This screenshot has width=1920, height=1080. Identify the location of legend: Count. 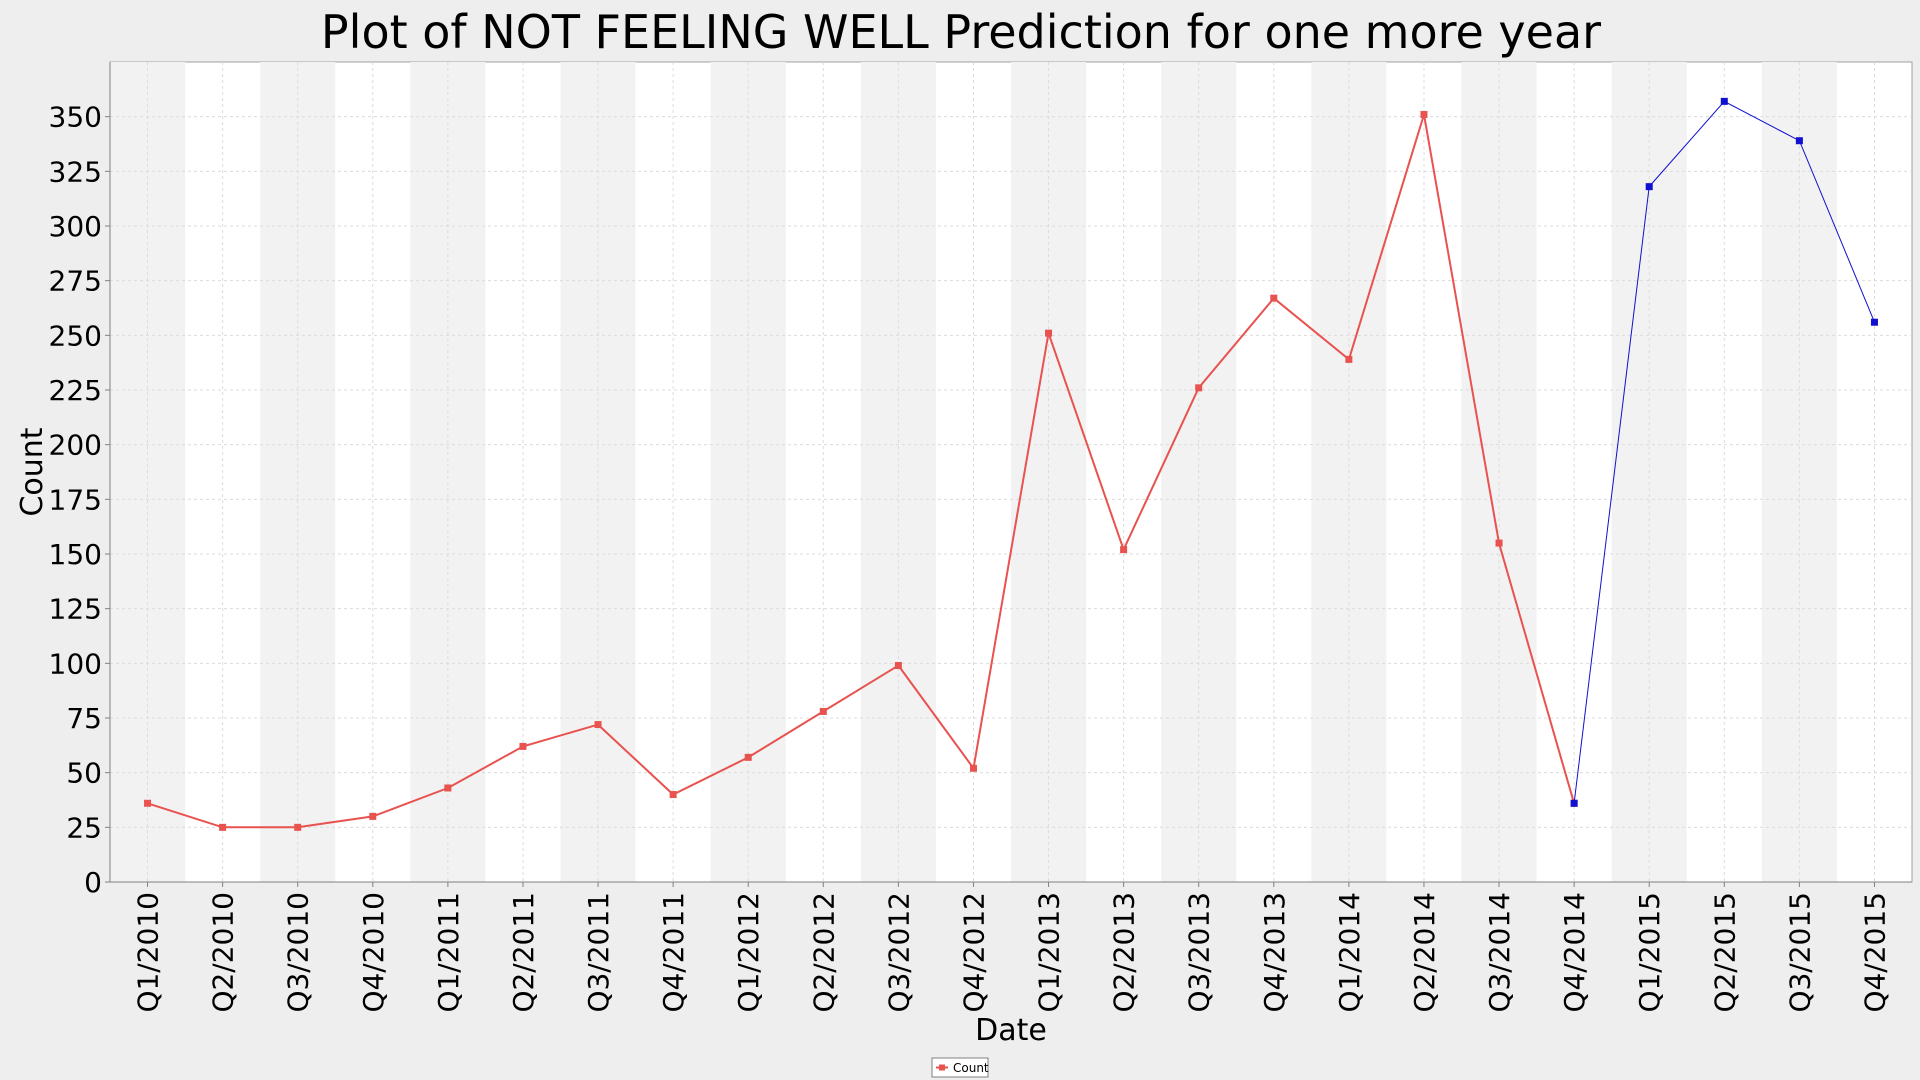
(960, 1067).